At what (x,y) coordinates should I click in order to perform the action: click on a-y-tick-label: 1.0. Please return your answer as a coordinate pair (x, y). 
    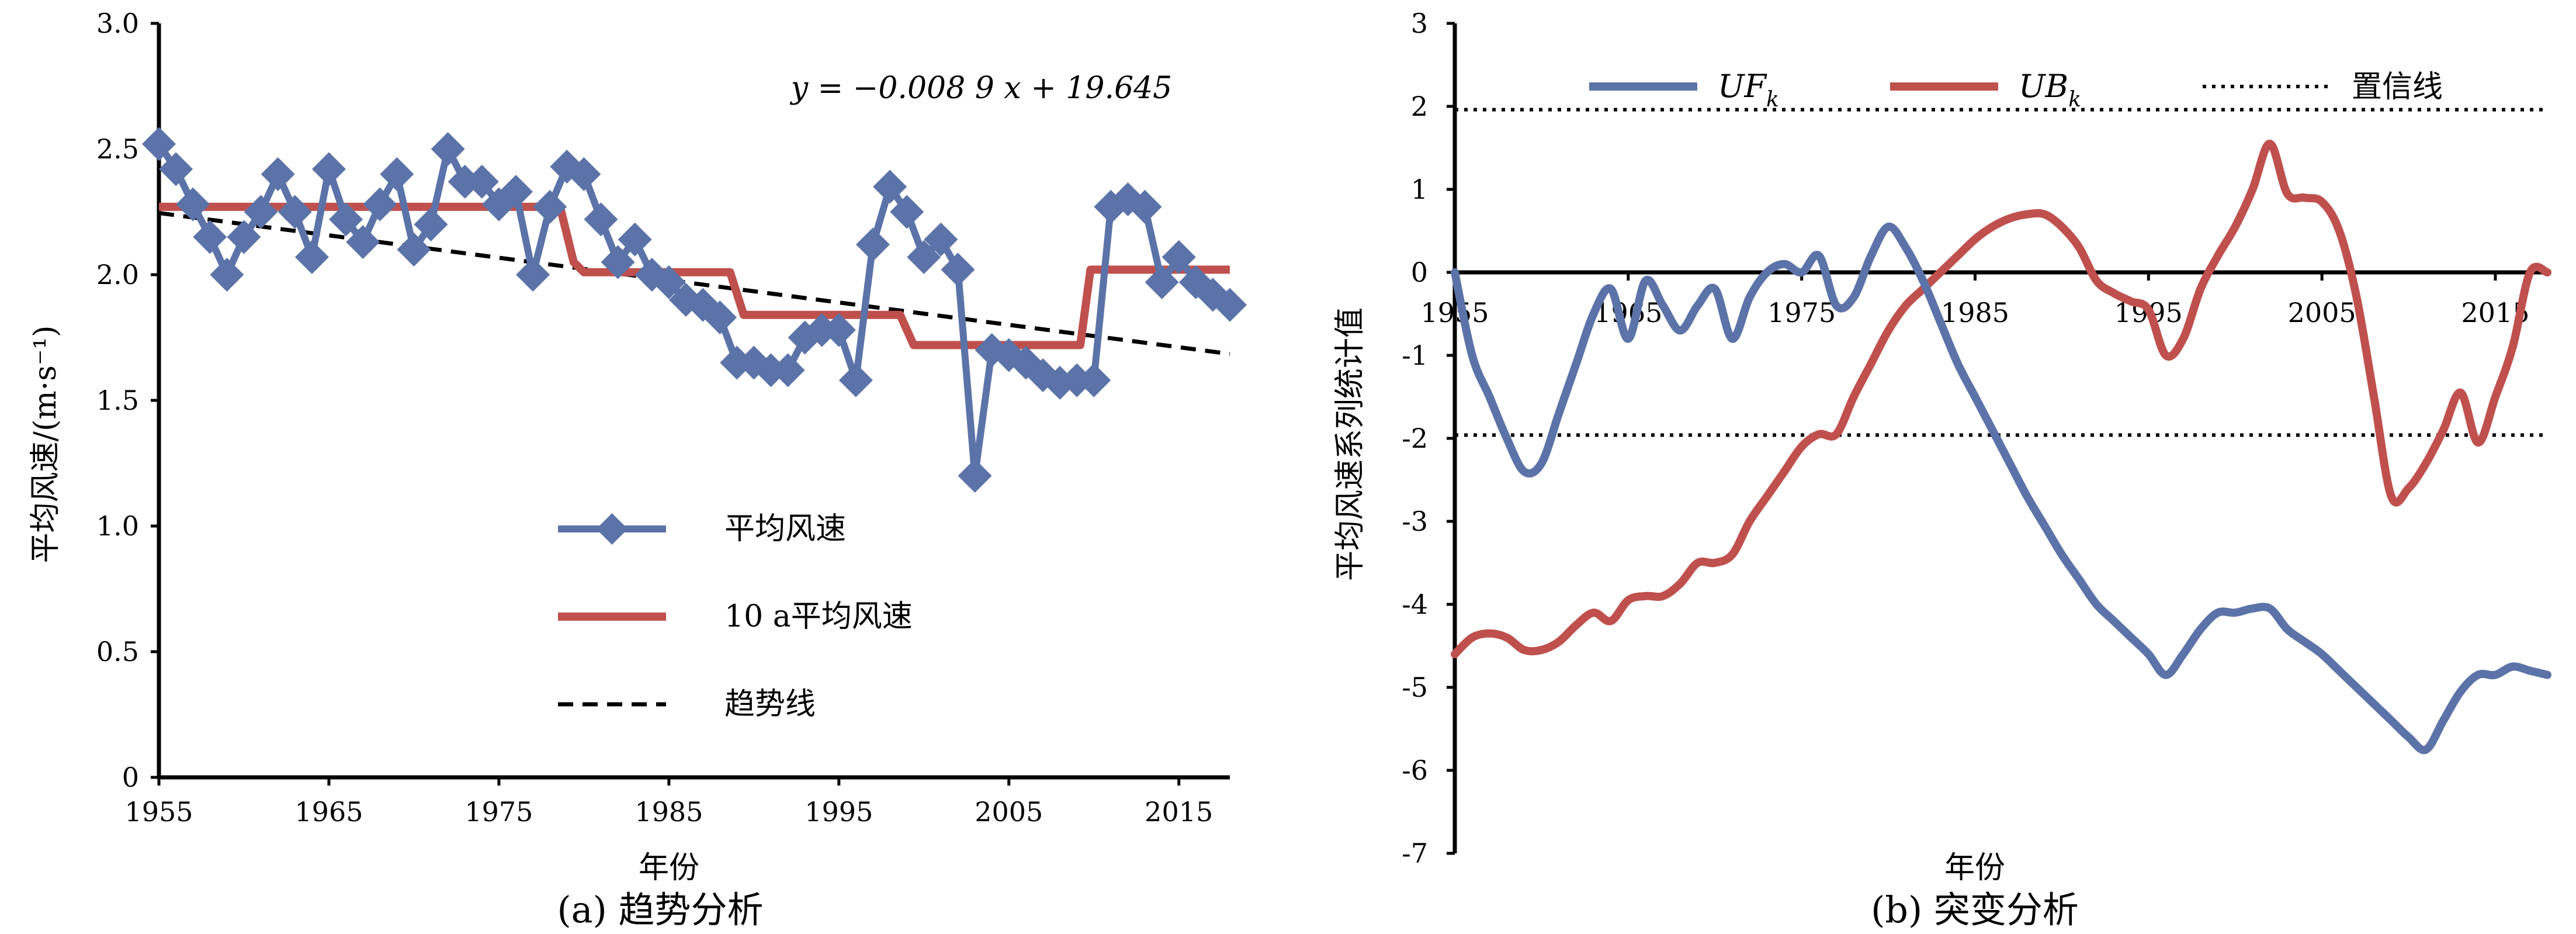
    Looking at the image, I should click on (117, 526).